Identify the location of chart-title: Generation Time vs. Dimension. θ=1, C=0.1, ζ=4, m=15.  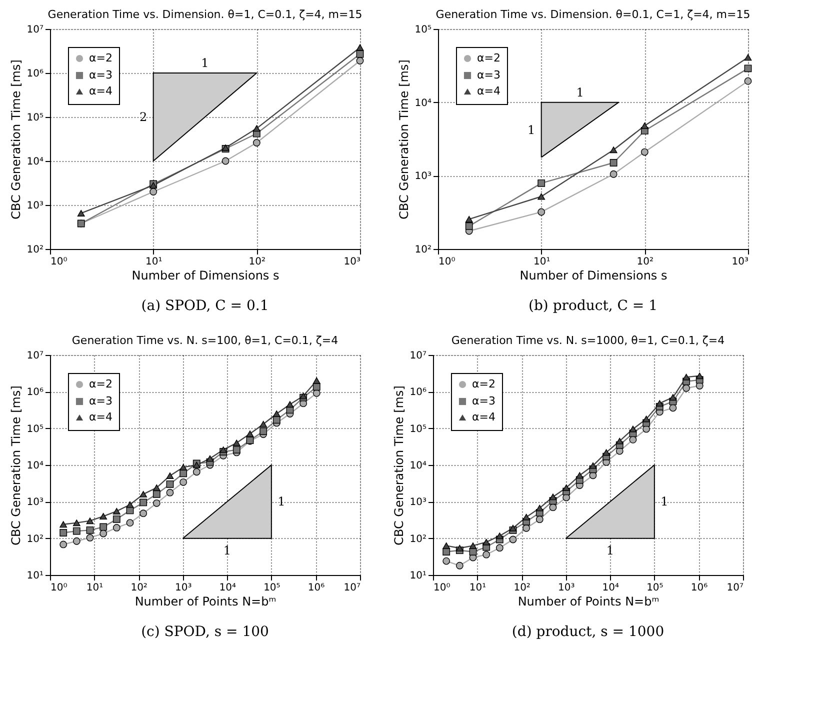
(205, 14).